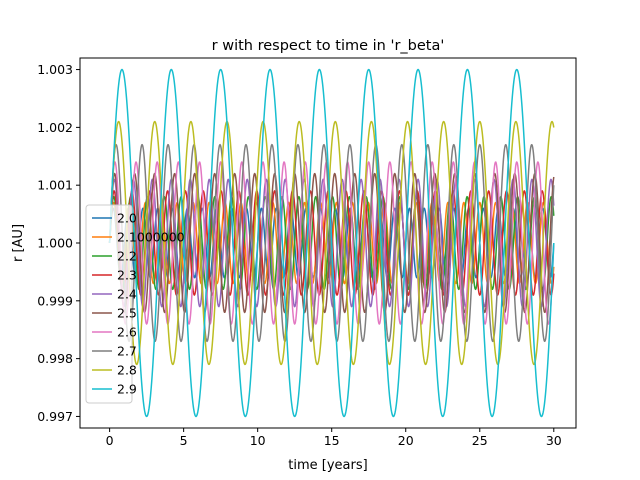 The image size is (640, 480). What do you see at coordinates (328, 46) in the screenshot?
I see `chart-title: r with respect to time in 'r_beta'` at bounding box center [328, 46].